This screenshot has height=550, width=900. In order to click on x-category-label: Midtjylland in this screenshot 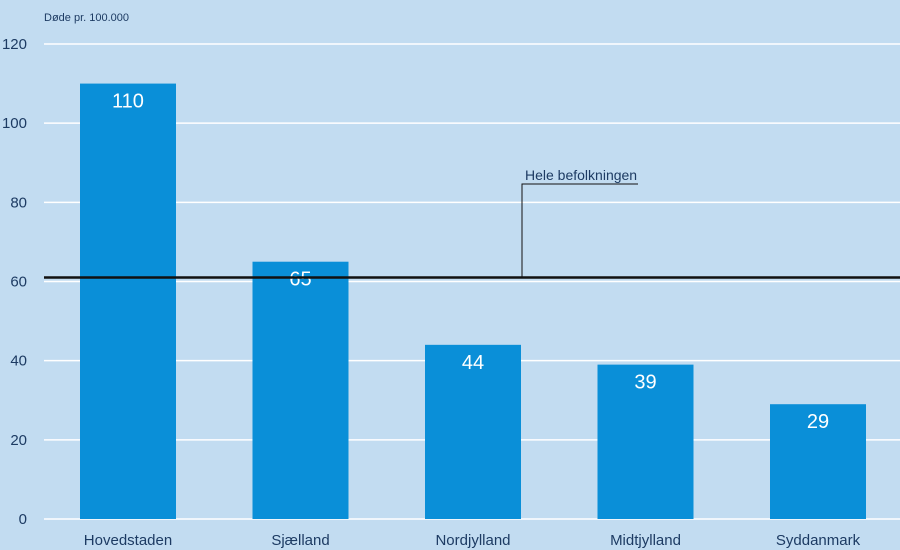, I will do `click(645, 540)`.